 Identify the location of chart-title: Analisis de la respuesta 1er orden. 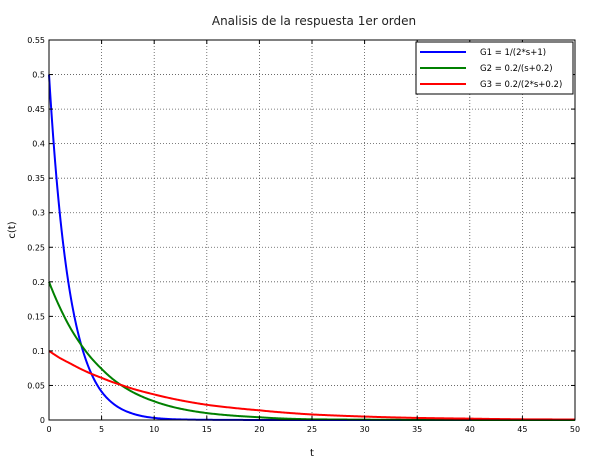
(314, 21).